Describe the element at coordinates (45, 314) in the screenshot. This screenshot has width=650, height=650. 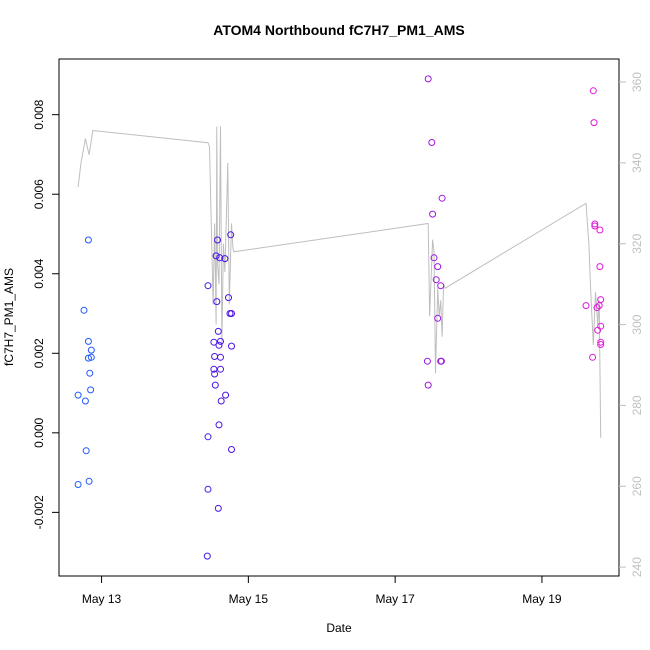
I see `y-axis: -0.002 0.000 0.002 0.004 0.006 0.008` at that location.